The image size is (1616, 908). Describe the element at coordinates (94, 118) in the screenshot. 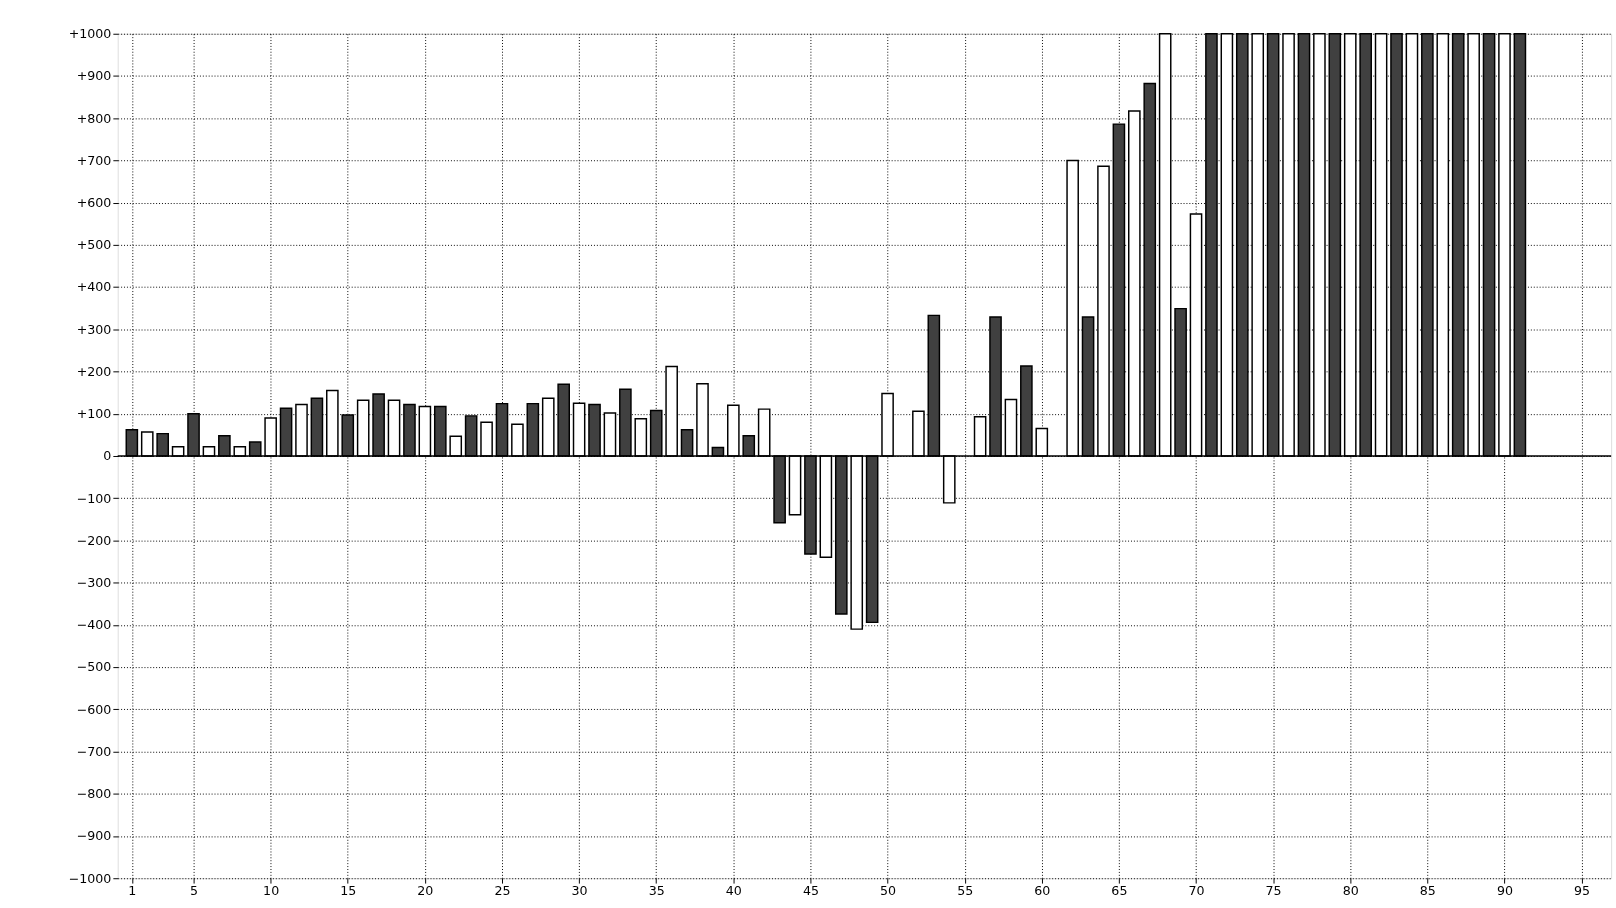

I see `y-tick-label: +800` at that location.